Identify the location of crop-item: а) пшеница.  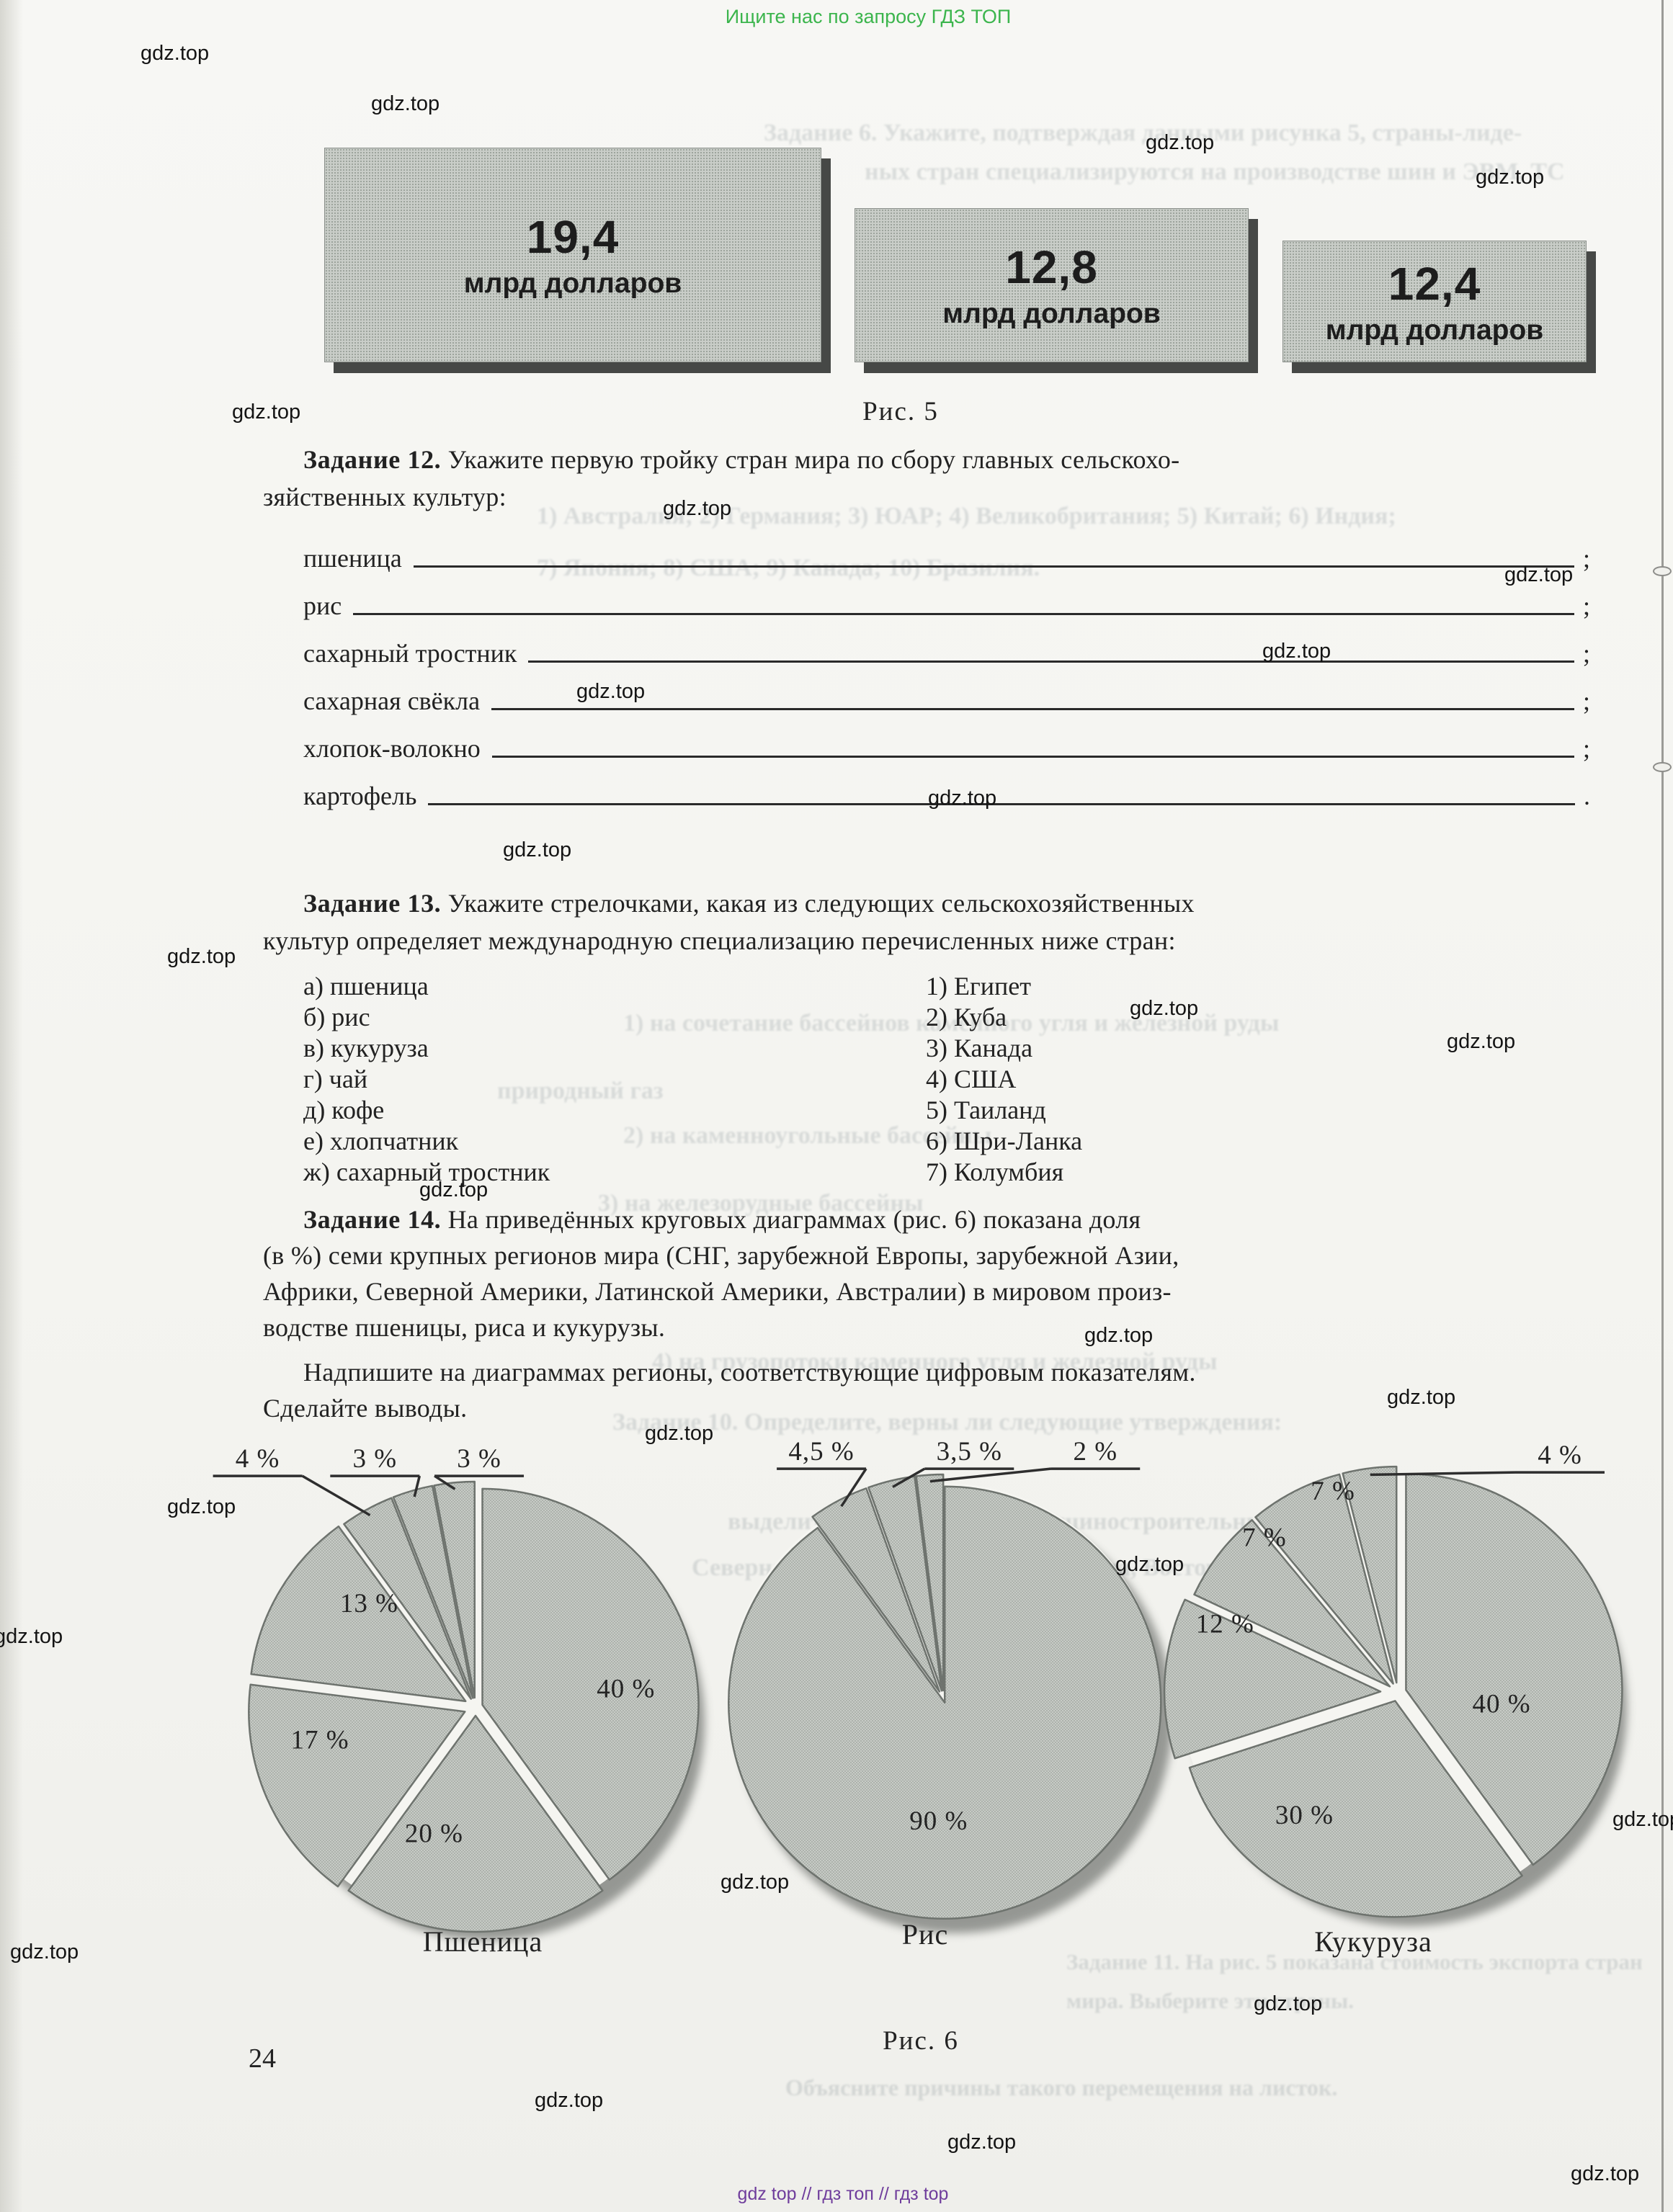
(366, 986).